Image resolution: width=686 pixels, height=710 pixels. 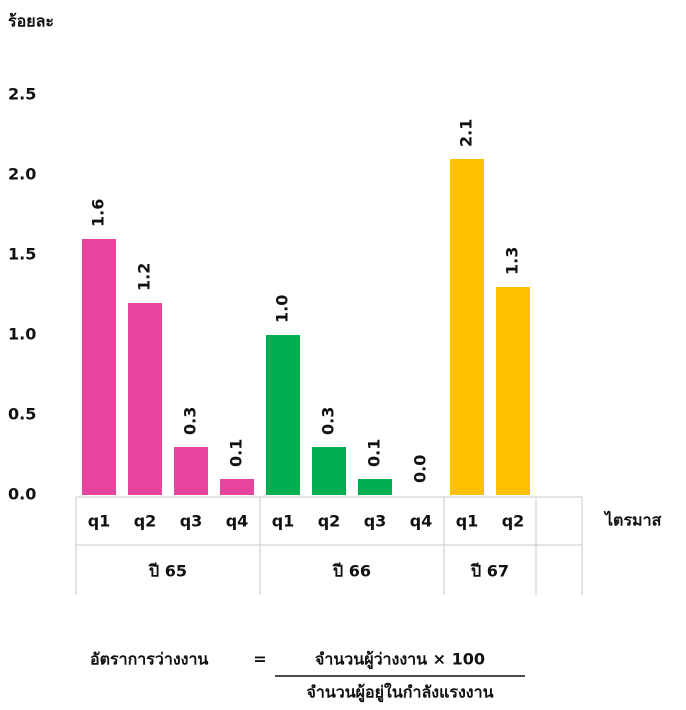 What do you see at coordinates (420, 469) in the screenshot?
I see `data-label: 0.0` at bounding box center [420, 469].